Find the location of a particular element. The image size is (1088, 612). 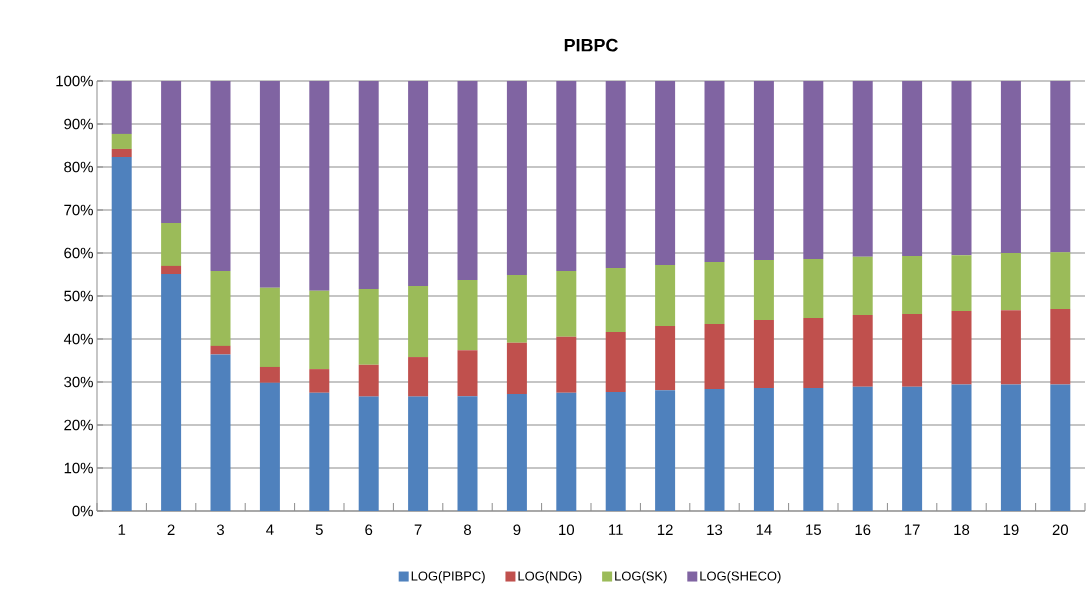

x-tick-label: 6 is located at coordinates (369, 530).